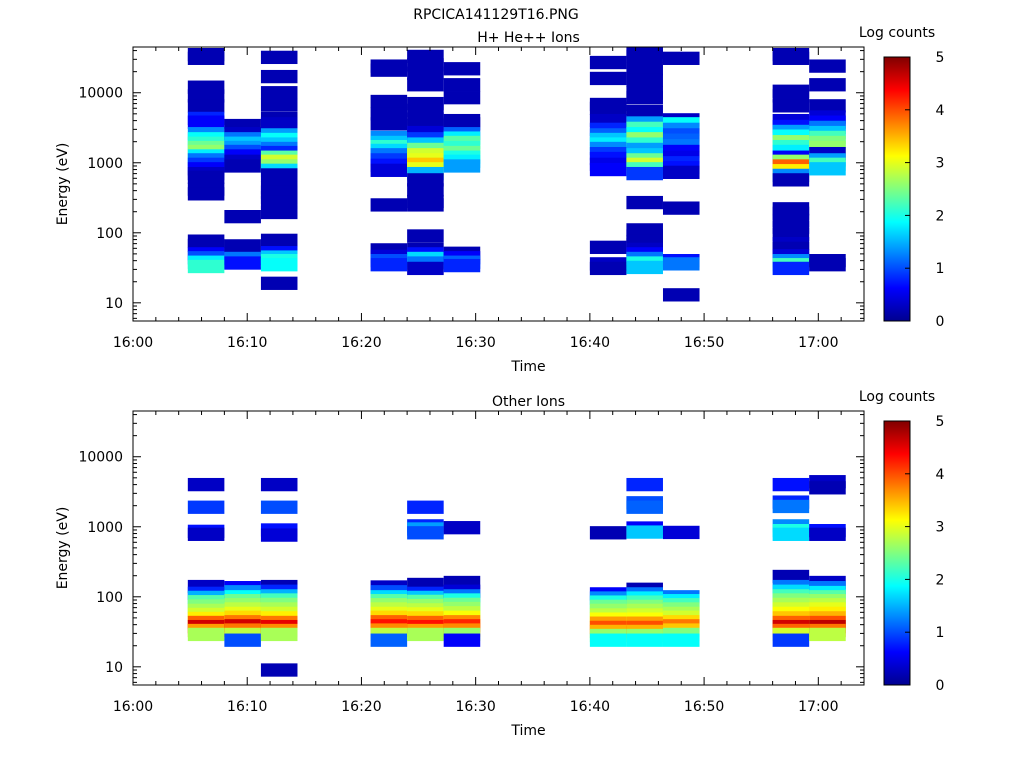  What do you see at coordinates (818, 343) in the screenshot?
I see `x-tick-label: 17:00` at bounding box center [818, 343].